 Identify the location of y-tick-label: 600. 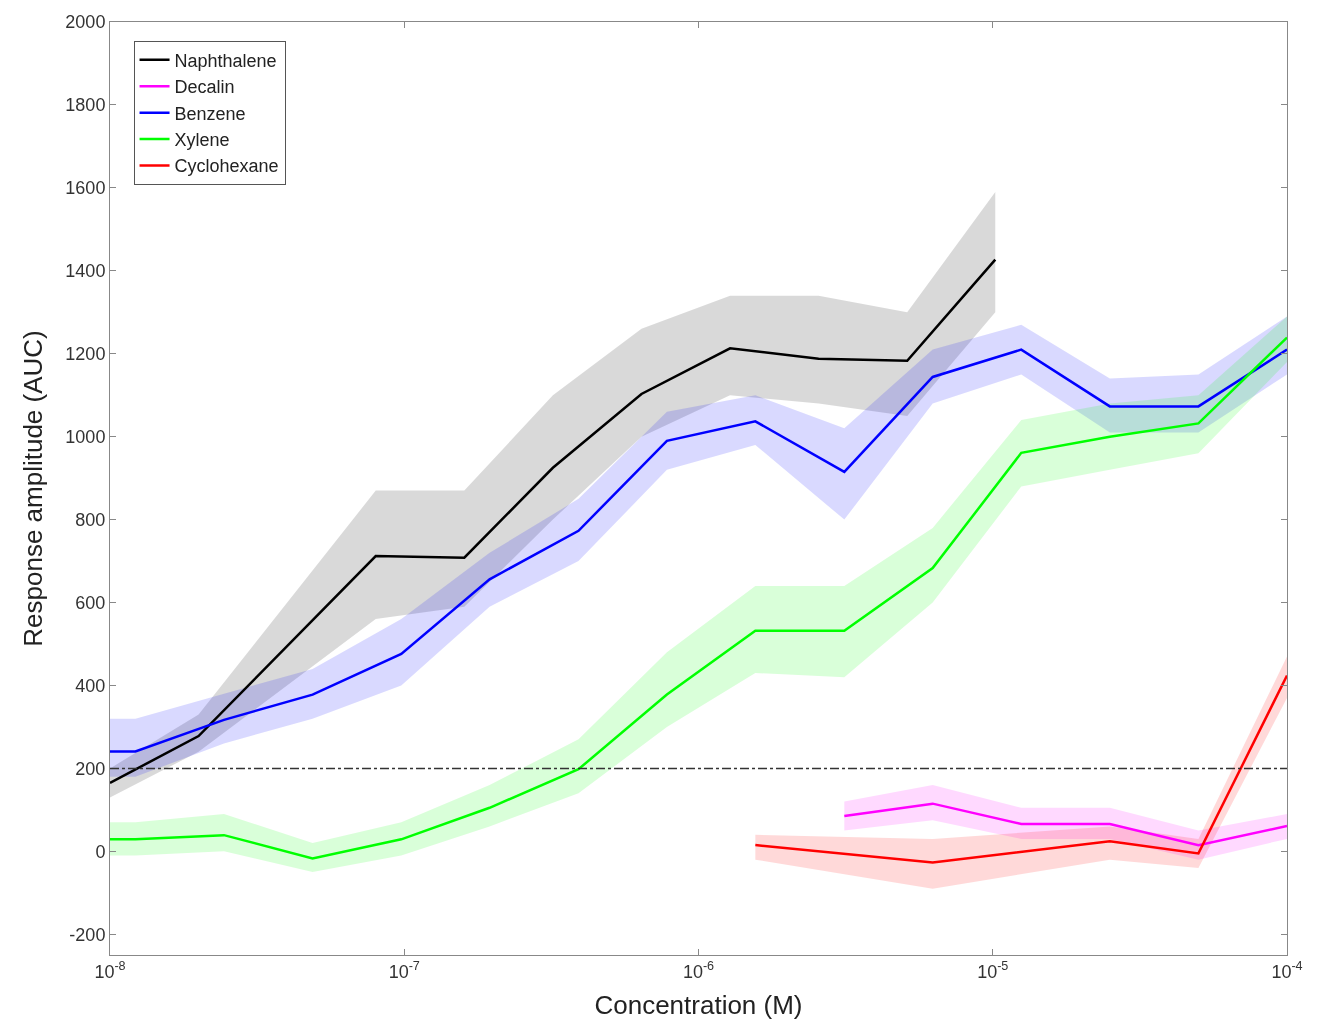
(90, 602).